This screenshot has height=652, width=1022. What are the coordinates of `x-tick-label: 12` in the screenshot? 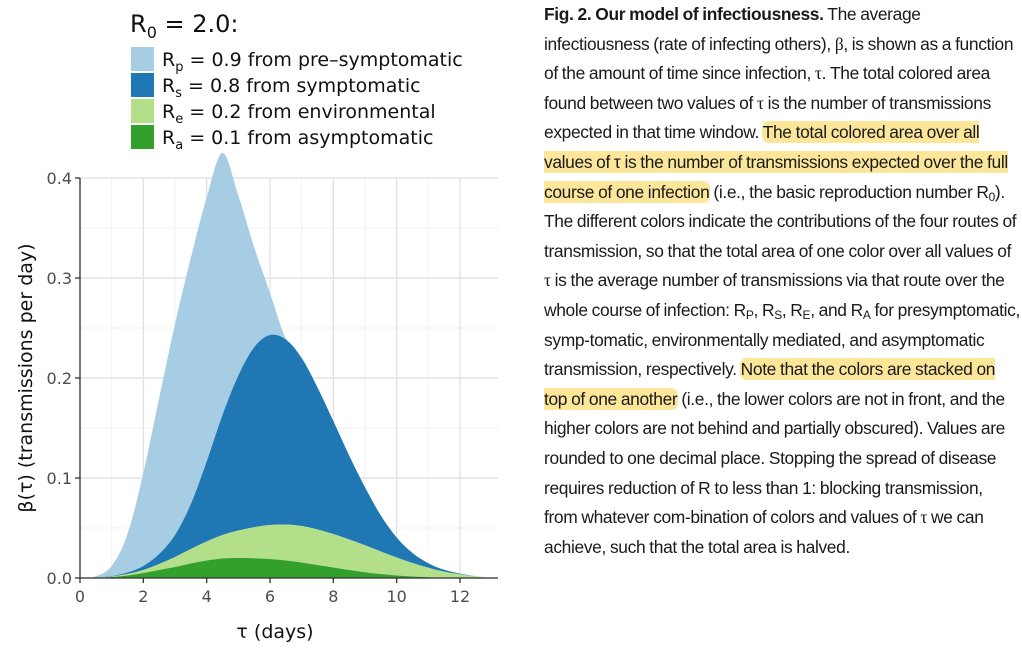 It's located at (460, 596).